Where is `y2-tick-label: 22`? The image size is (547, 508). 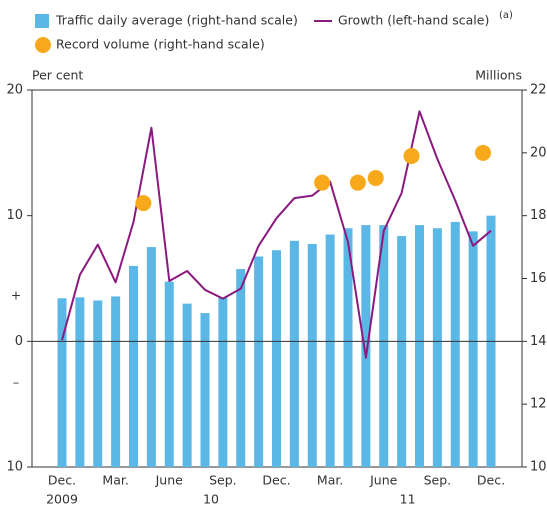 y2-tick-label: 22 is located at coordinates (538, 90).